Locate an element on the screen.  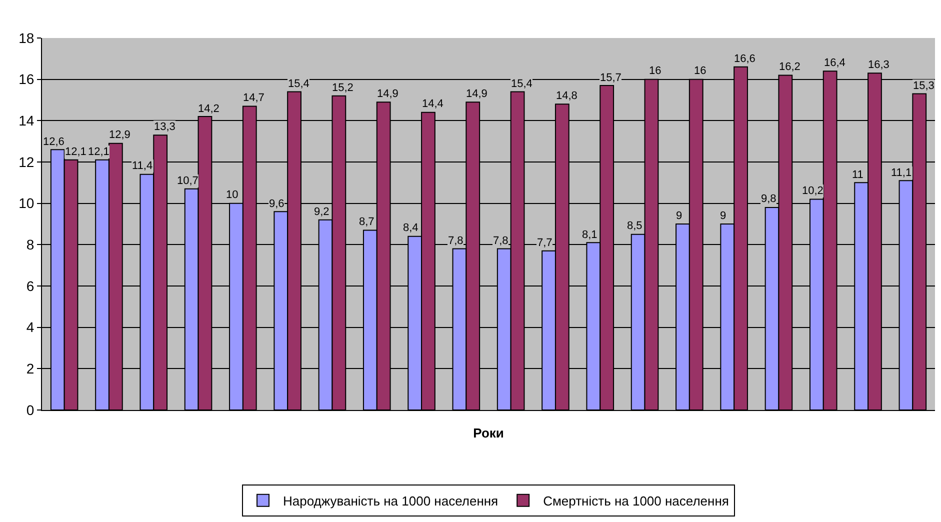
y-tick-label: 10 is located at coordinates (26, 203).